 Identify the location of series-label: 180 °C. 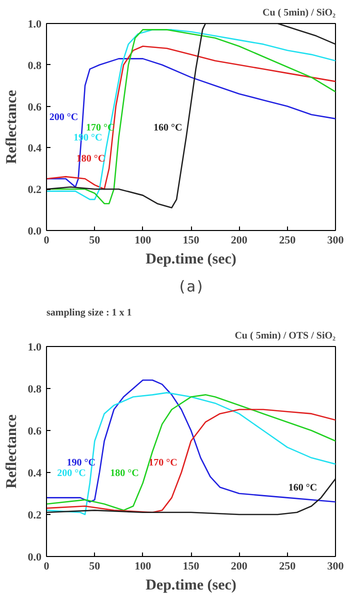
(124, 473).